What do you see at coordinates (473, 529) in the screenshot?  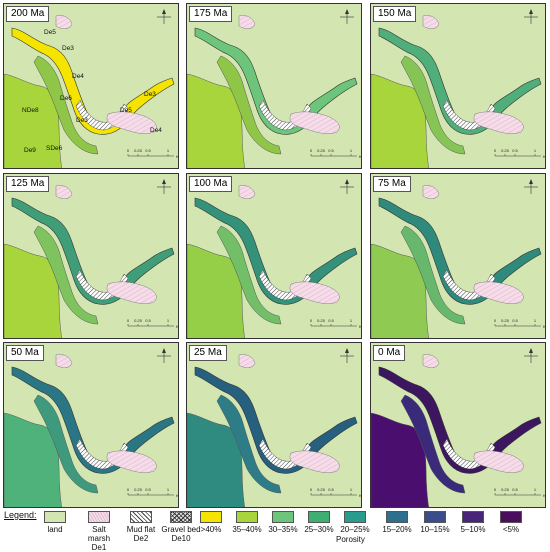 I see `legend-label-5-10: 5–10%` at bounding box center [473, 529].